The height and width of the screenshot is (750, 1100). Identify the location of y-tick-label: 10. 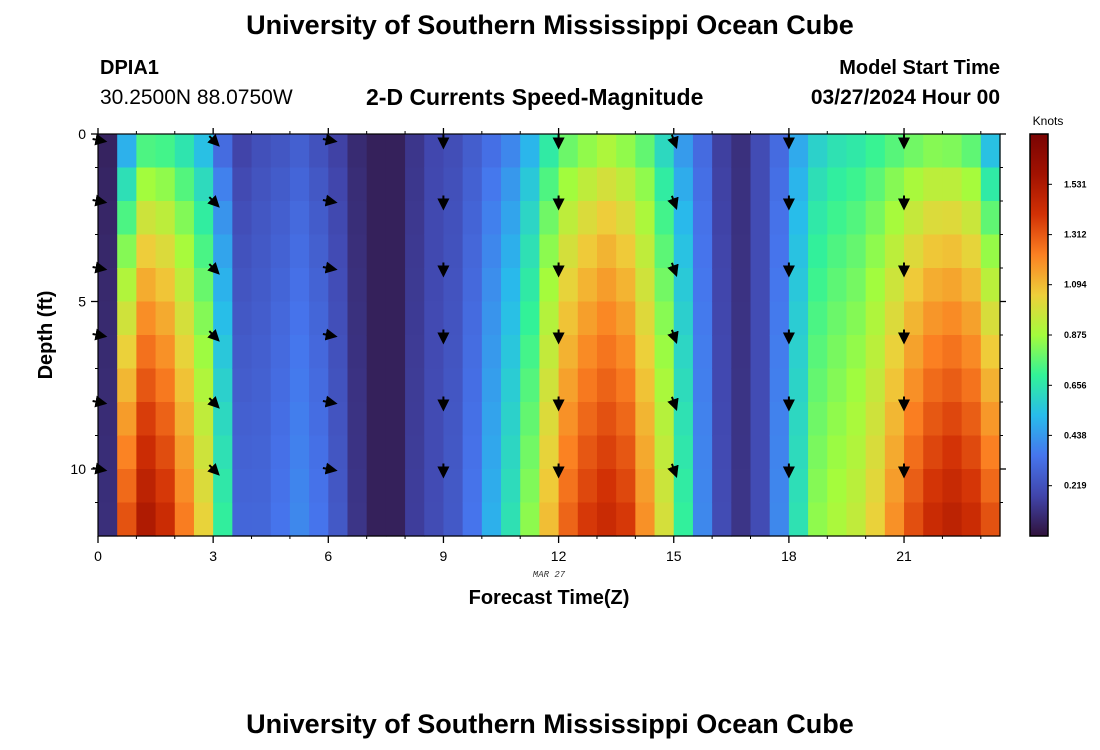
(78, 469).